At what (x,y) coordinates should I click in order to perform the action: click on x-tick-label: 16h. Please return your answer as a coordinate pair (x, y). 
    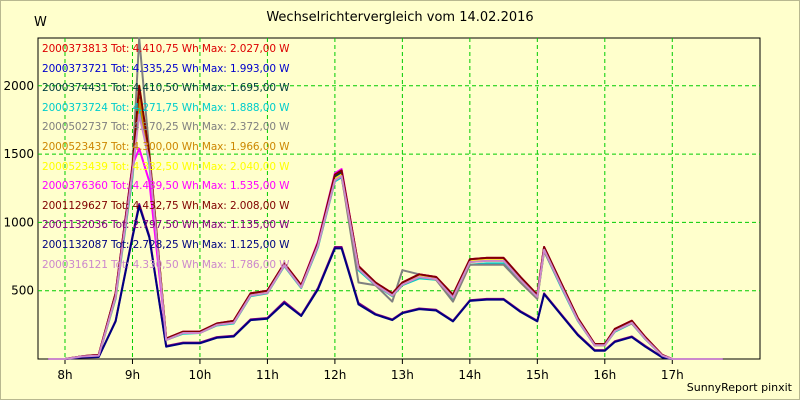
    Looking at the image, I should click on (604, 375).